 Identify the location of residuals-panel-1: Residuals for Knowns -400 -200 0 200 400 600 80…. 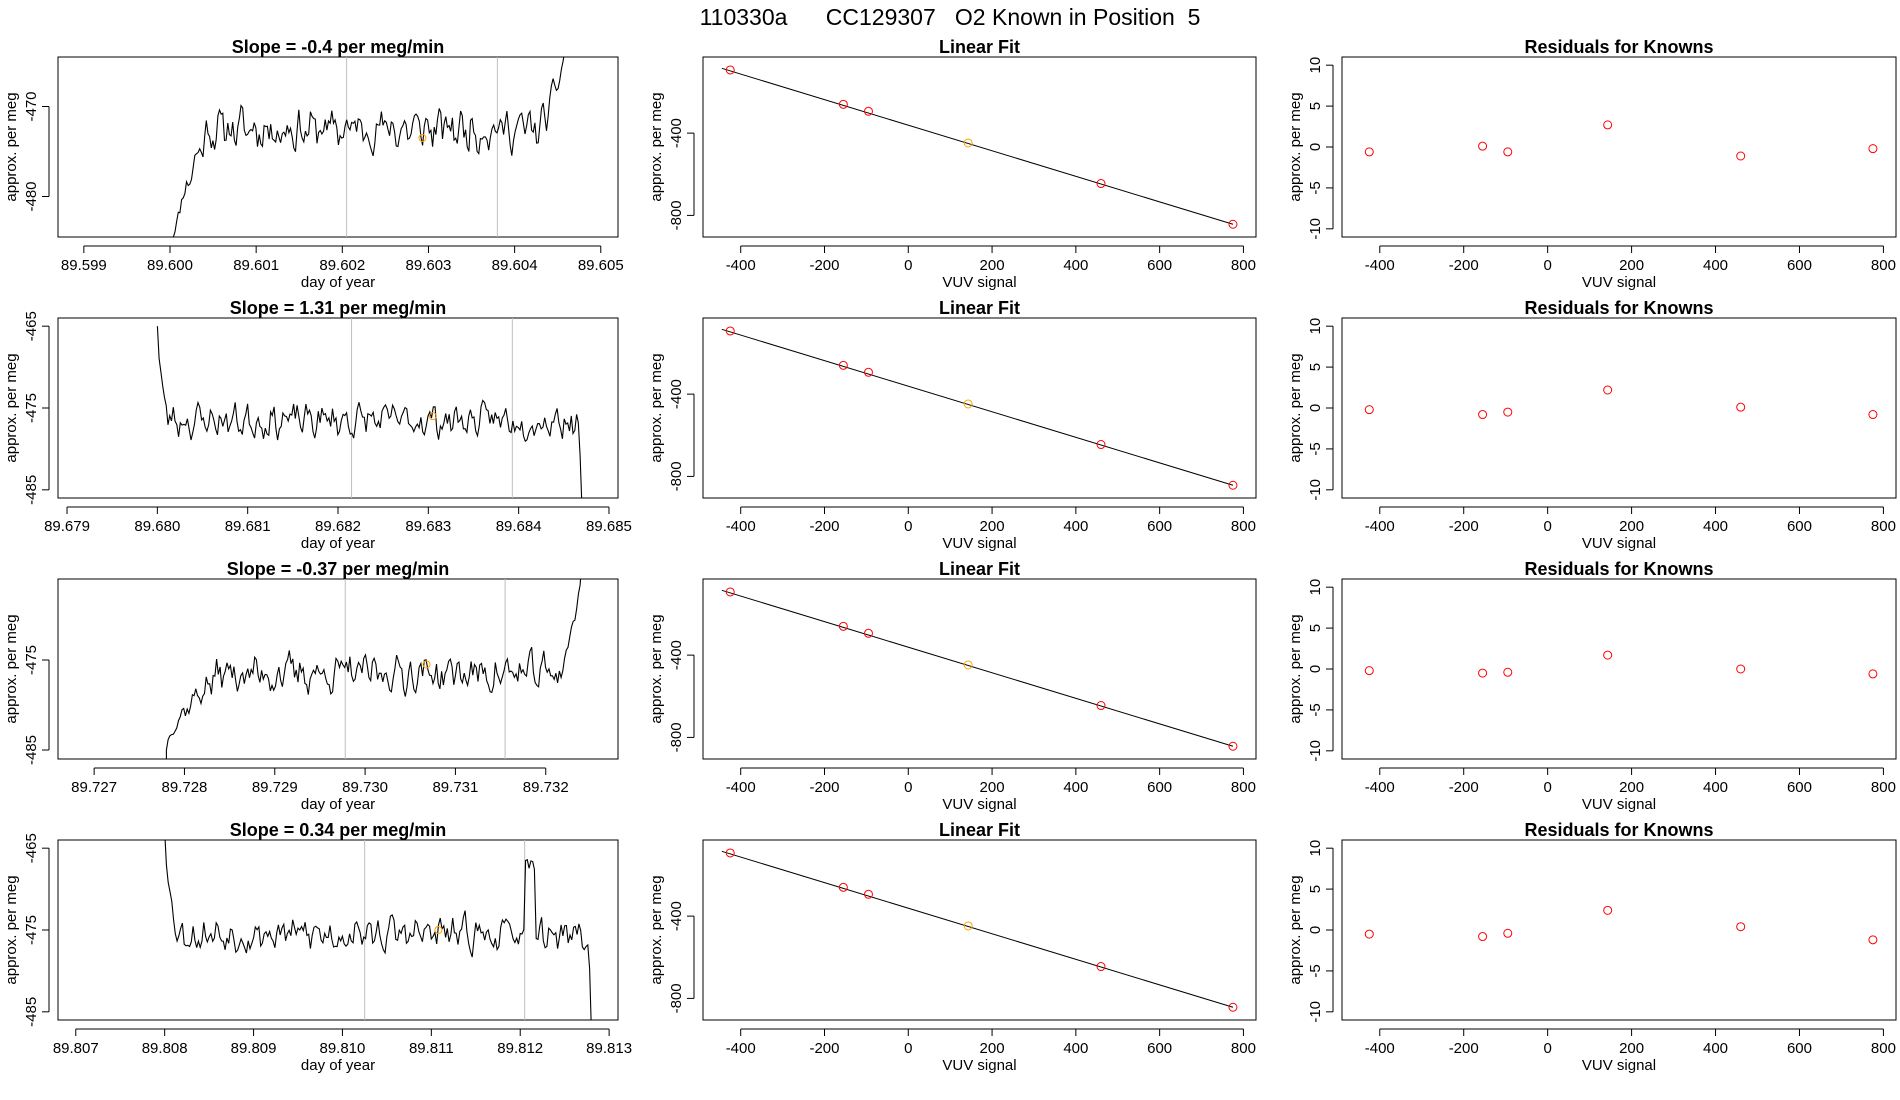
(1592, 164).